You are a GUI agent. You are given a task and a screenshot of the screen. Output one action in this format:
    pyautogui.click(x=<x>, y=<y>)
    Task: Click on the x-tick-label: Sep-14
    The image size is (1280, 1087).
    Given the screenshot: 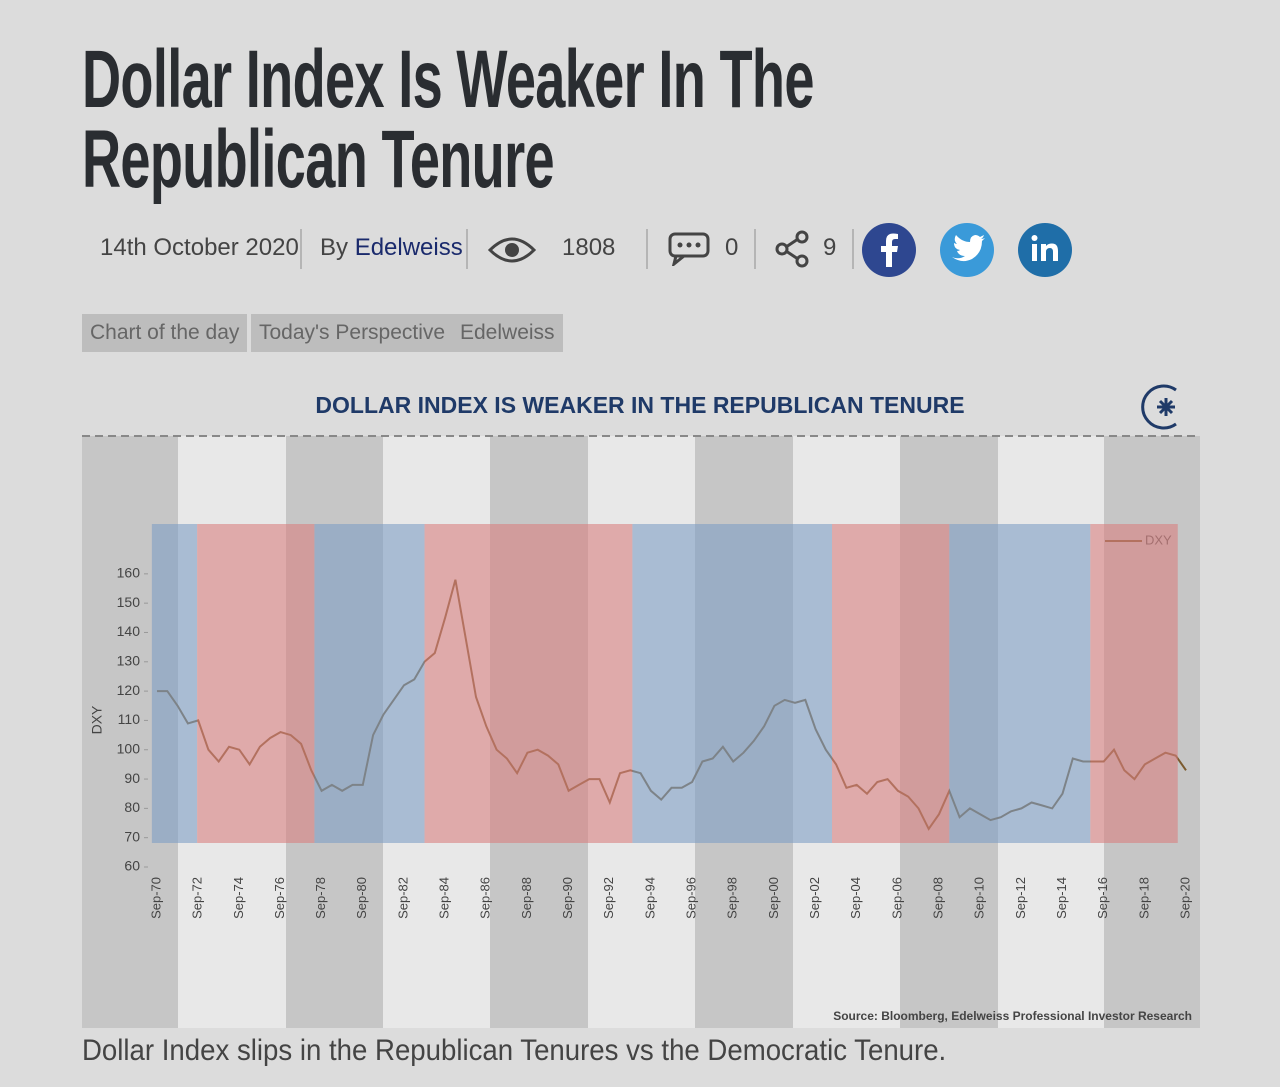 What is the action you would take?
    pyautogui.click(x=1061, y=898)
    